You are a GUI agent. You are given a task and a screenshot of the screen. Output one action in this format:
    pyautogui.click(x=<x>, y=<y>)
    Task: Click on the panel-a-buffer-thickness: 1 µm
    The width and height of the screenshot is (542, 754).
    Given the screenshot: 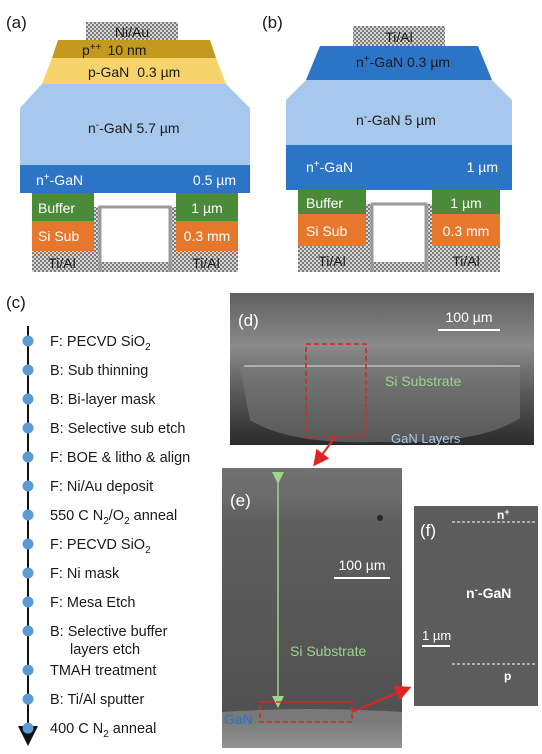 What is the action you would take?
    pyautogui.click(x=206, y=208)
    